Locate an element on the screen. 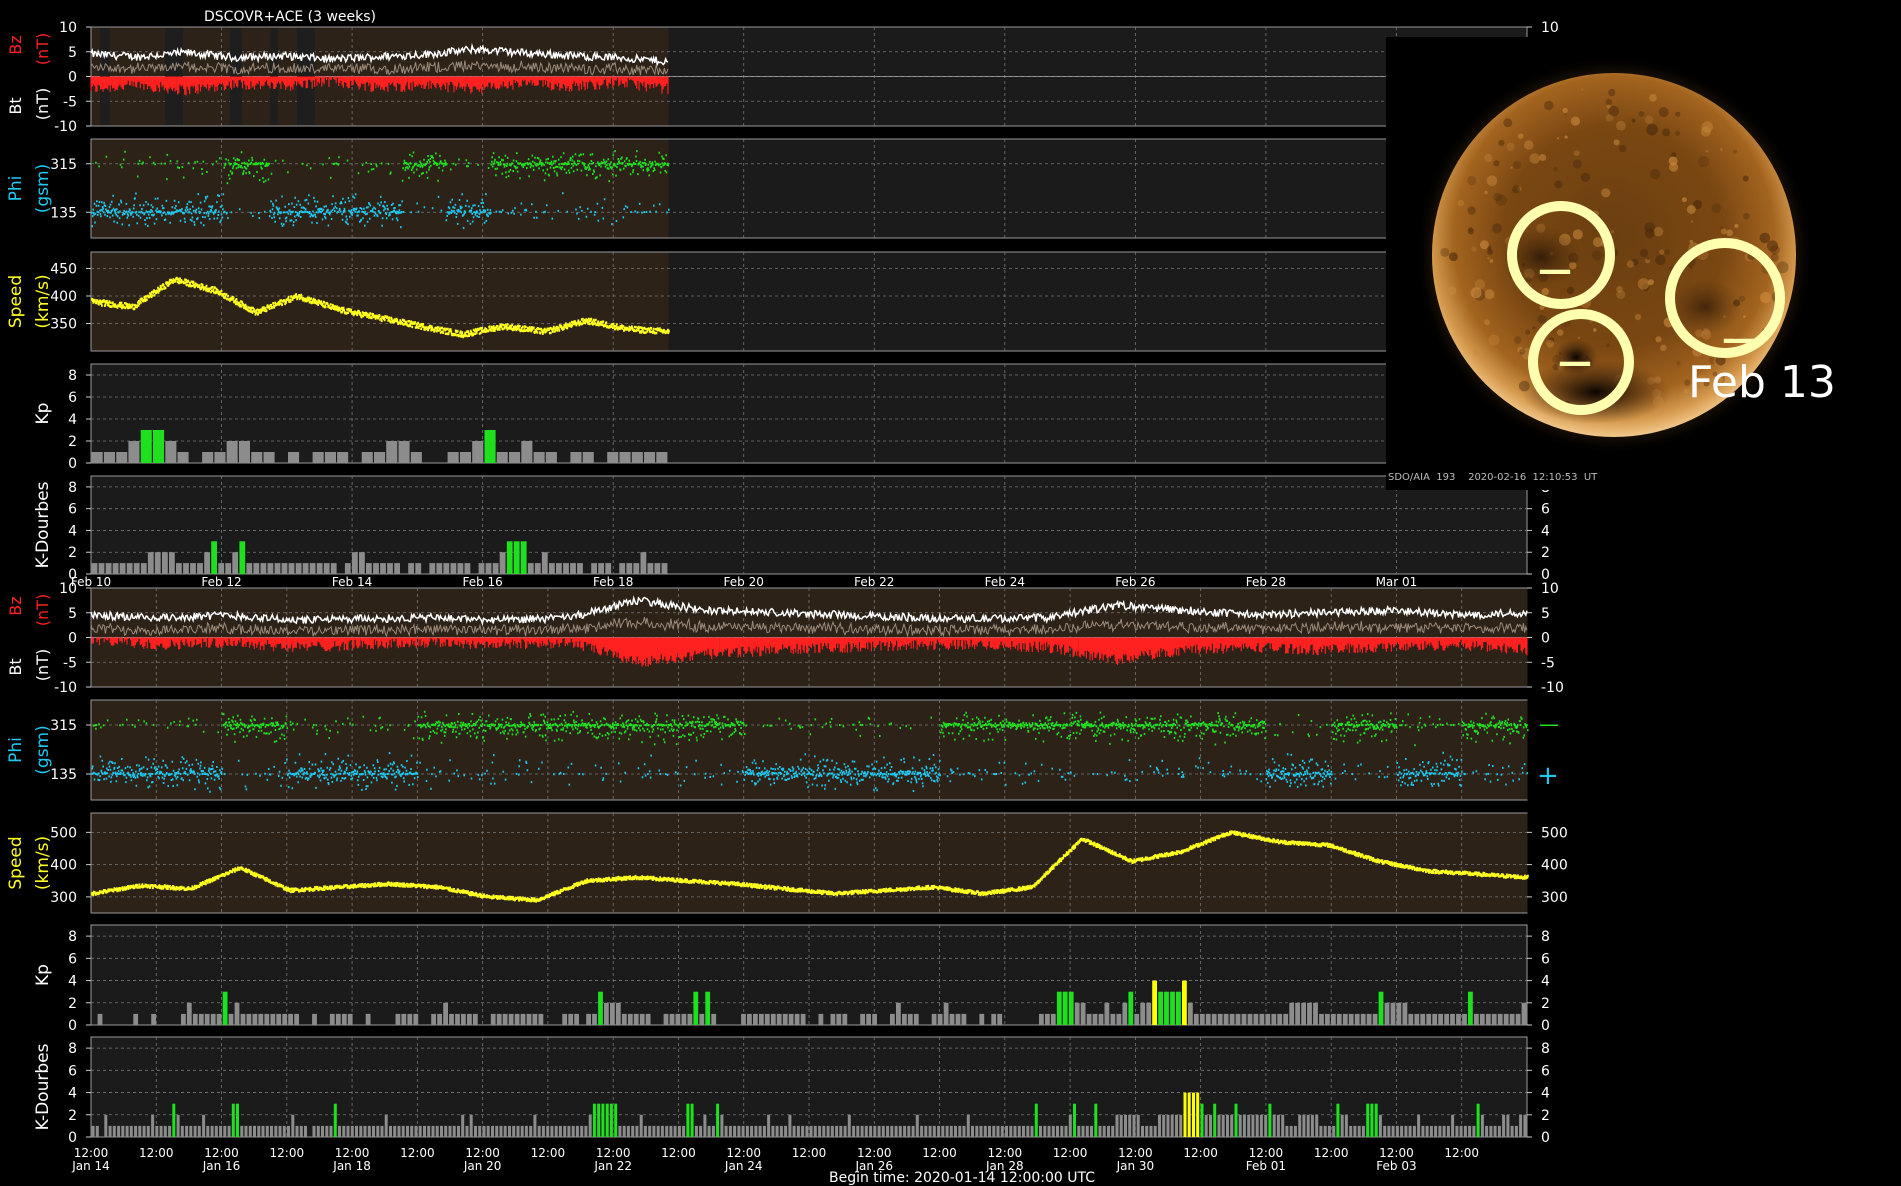 The image size is (1901, 1186). upper-phi-plus-series is located at coordinates (380, 210).